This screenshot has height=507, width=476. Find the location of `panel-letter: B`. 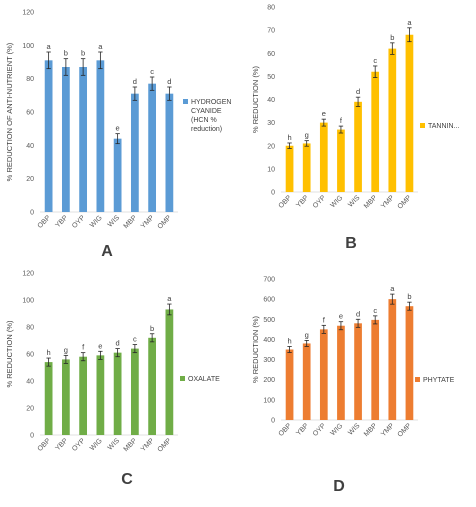

panel-letter: B is located at coordinates (351, 243).